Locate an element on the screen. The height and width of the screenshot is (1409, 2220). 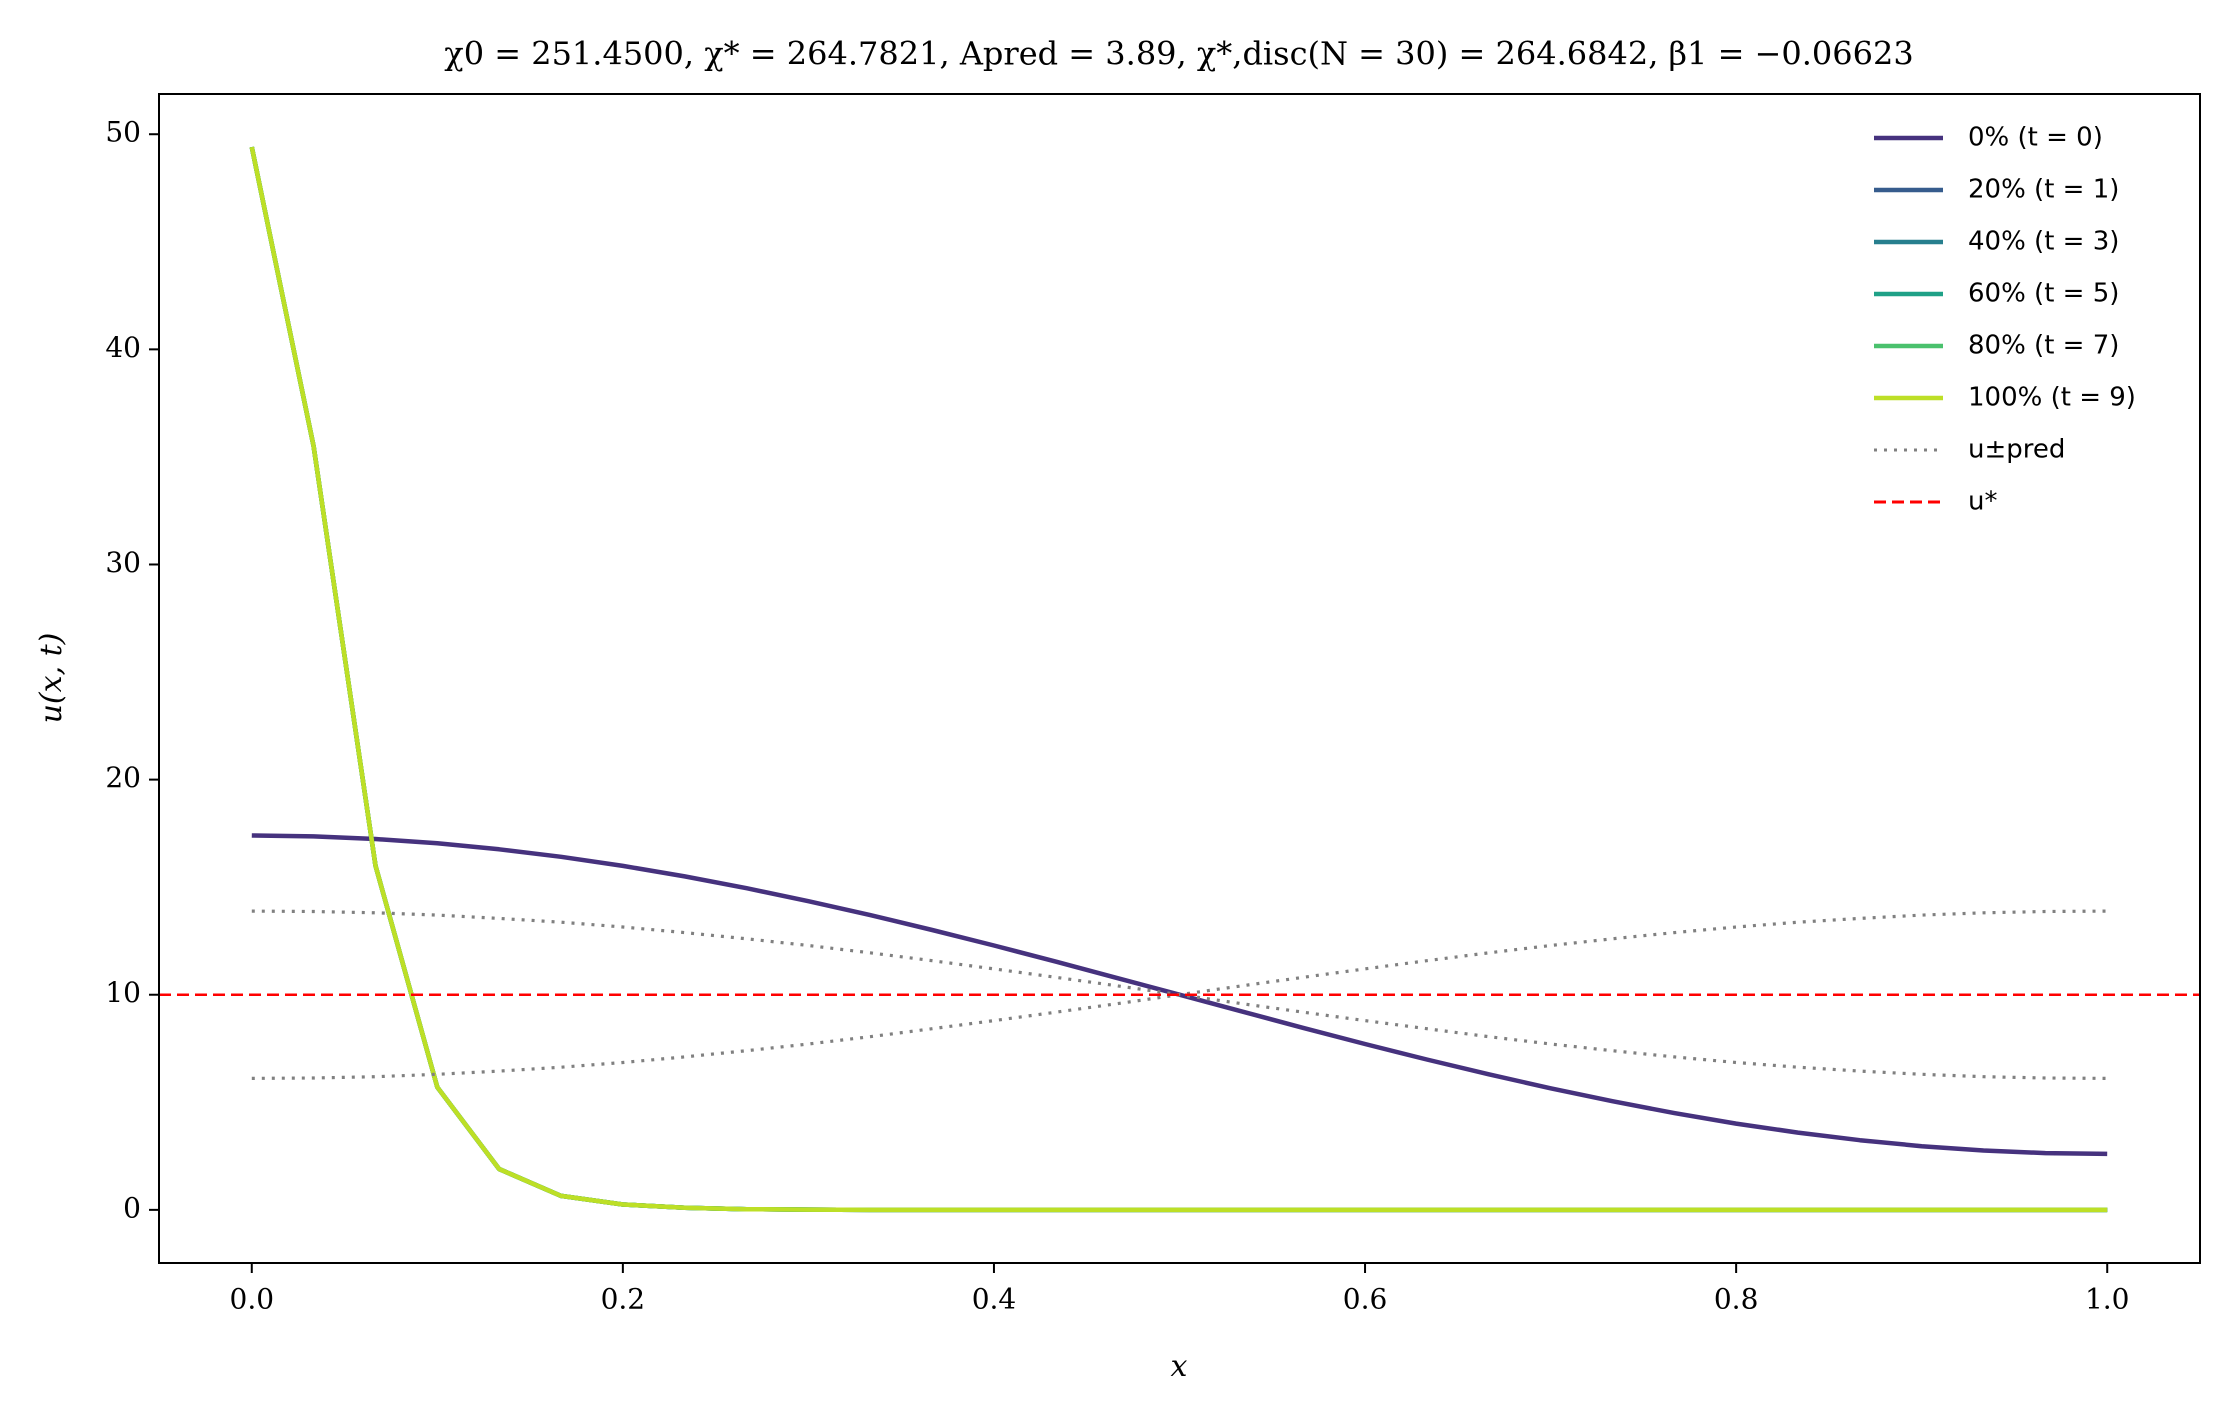
legend-label: 40% (t = 3) is located at coordinates (2043, 242).